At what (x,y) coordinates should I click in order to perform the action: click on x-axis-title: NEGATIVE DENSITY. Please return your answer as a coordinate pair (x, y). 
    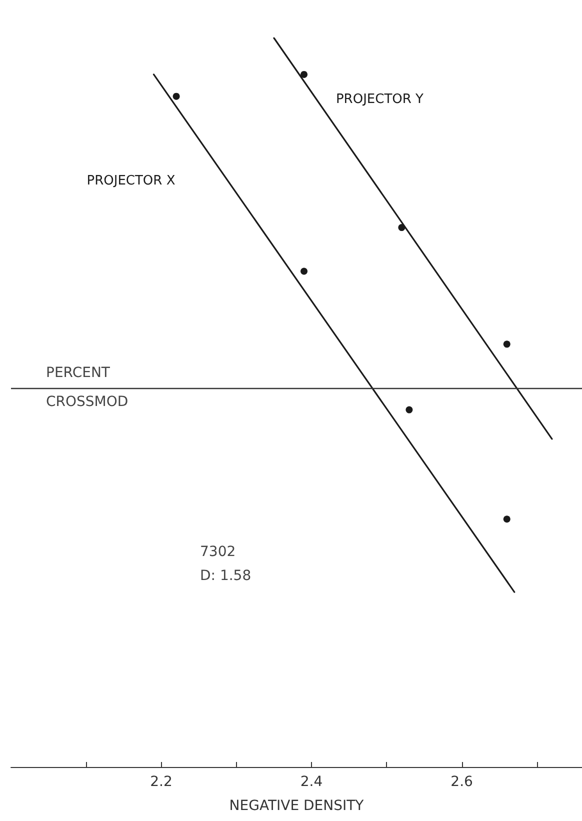
    Looking at the image, I should click on (296, 806).